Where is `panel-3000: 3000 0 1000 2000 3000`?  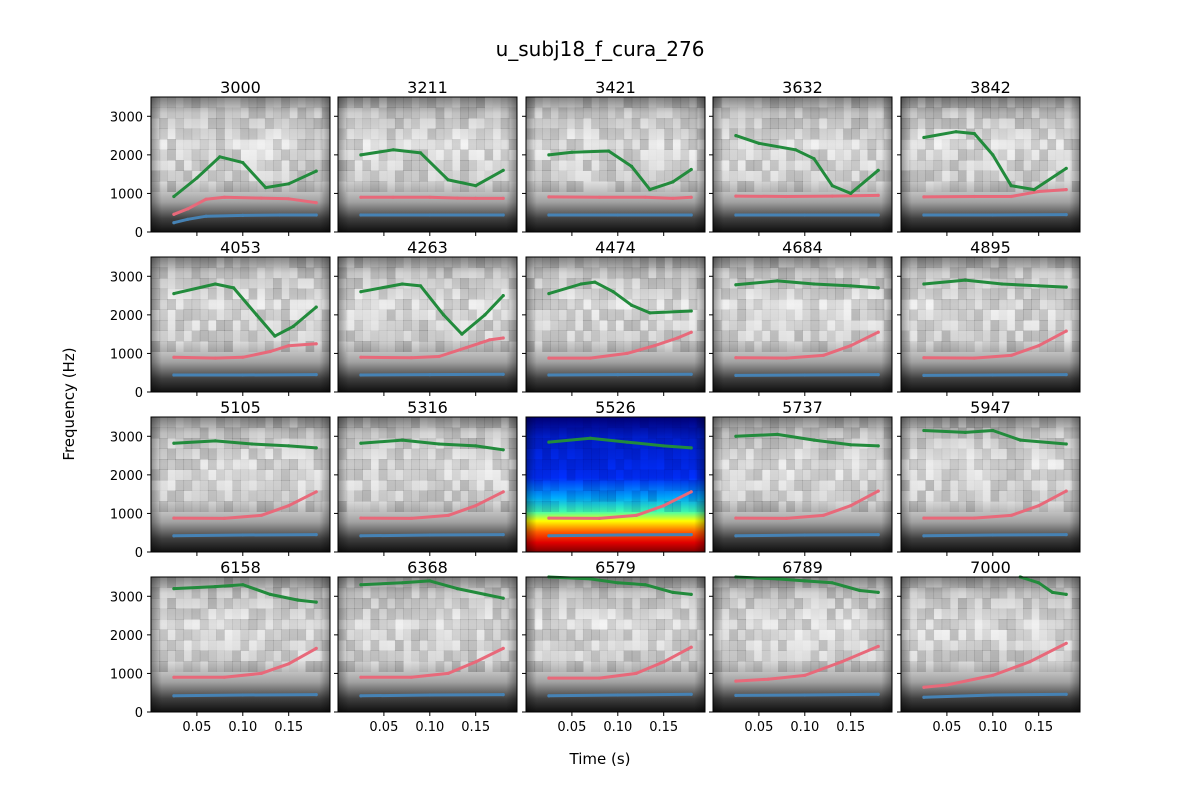 panel-3000: 3000 0 1000 2000 3000 is located at coordinates (220, 159).